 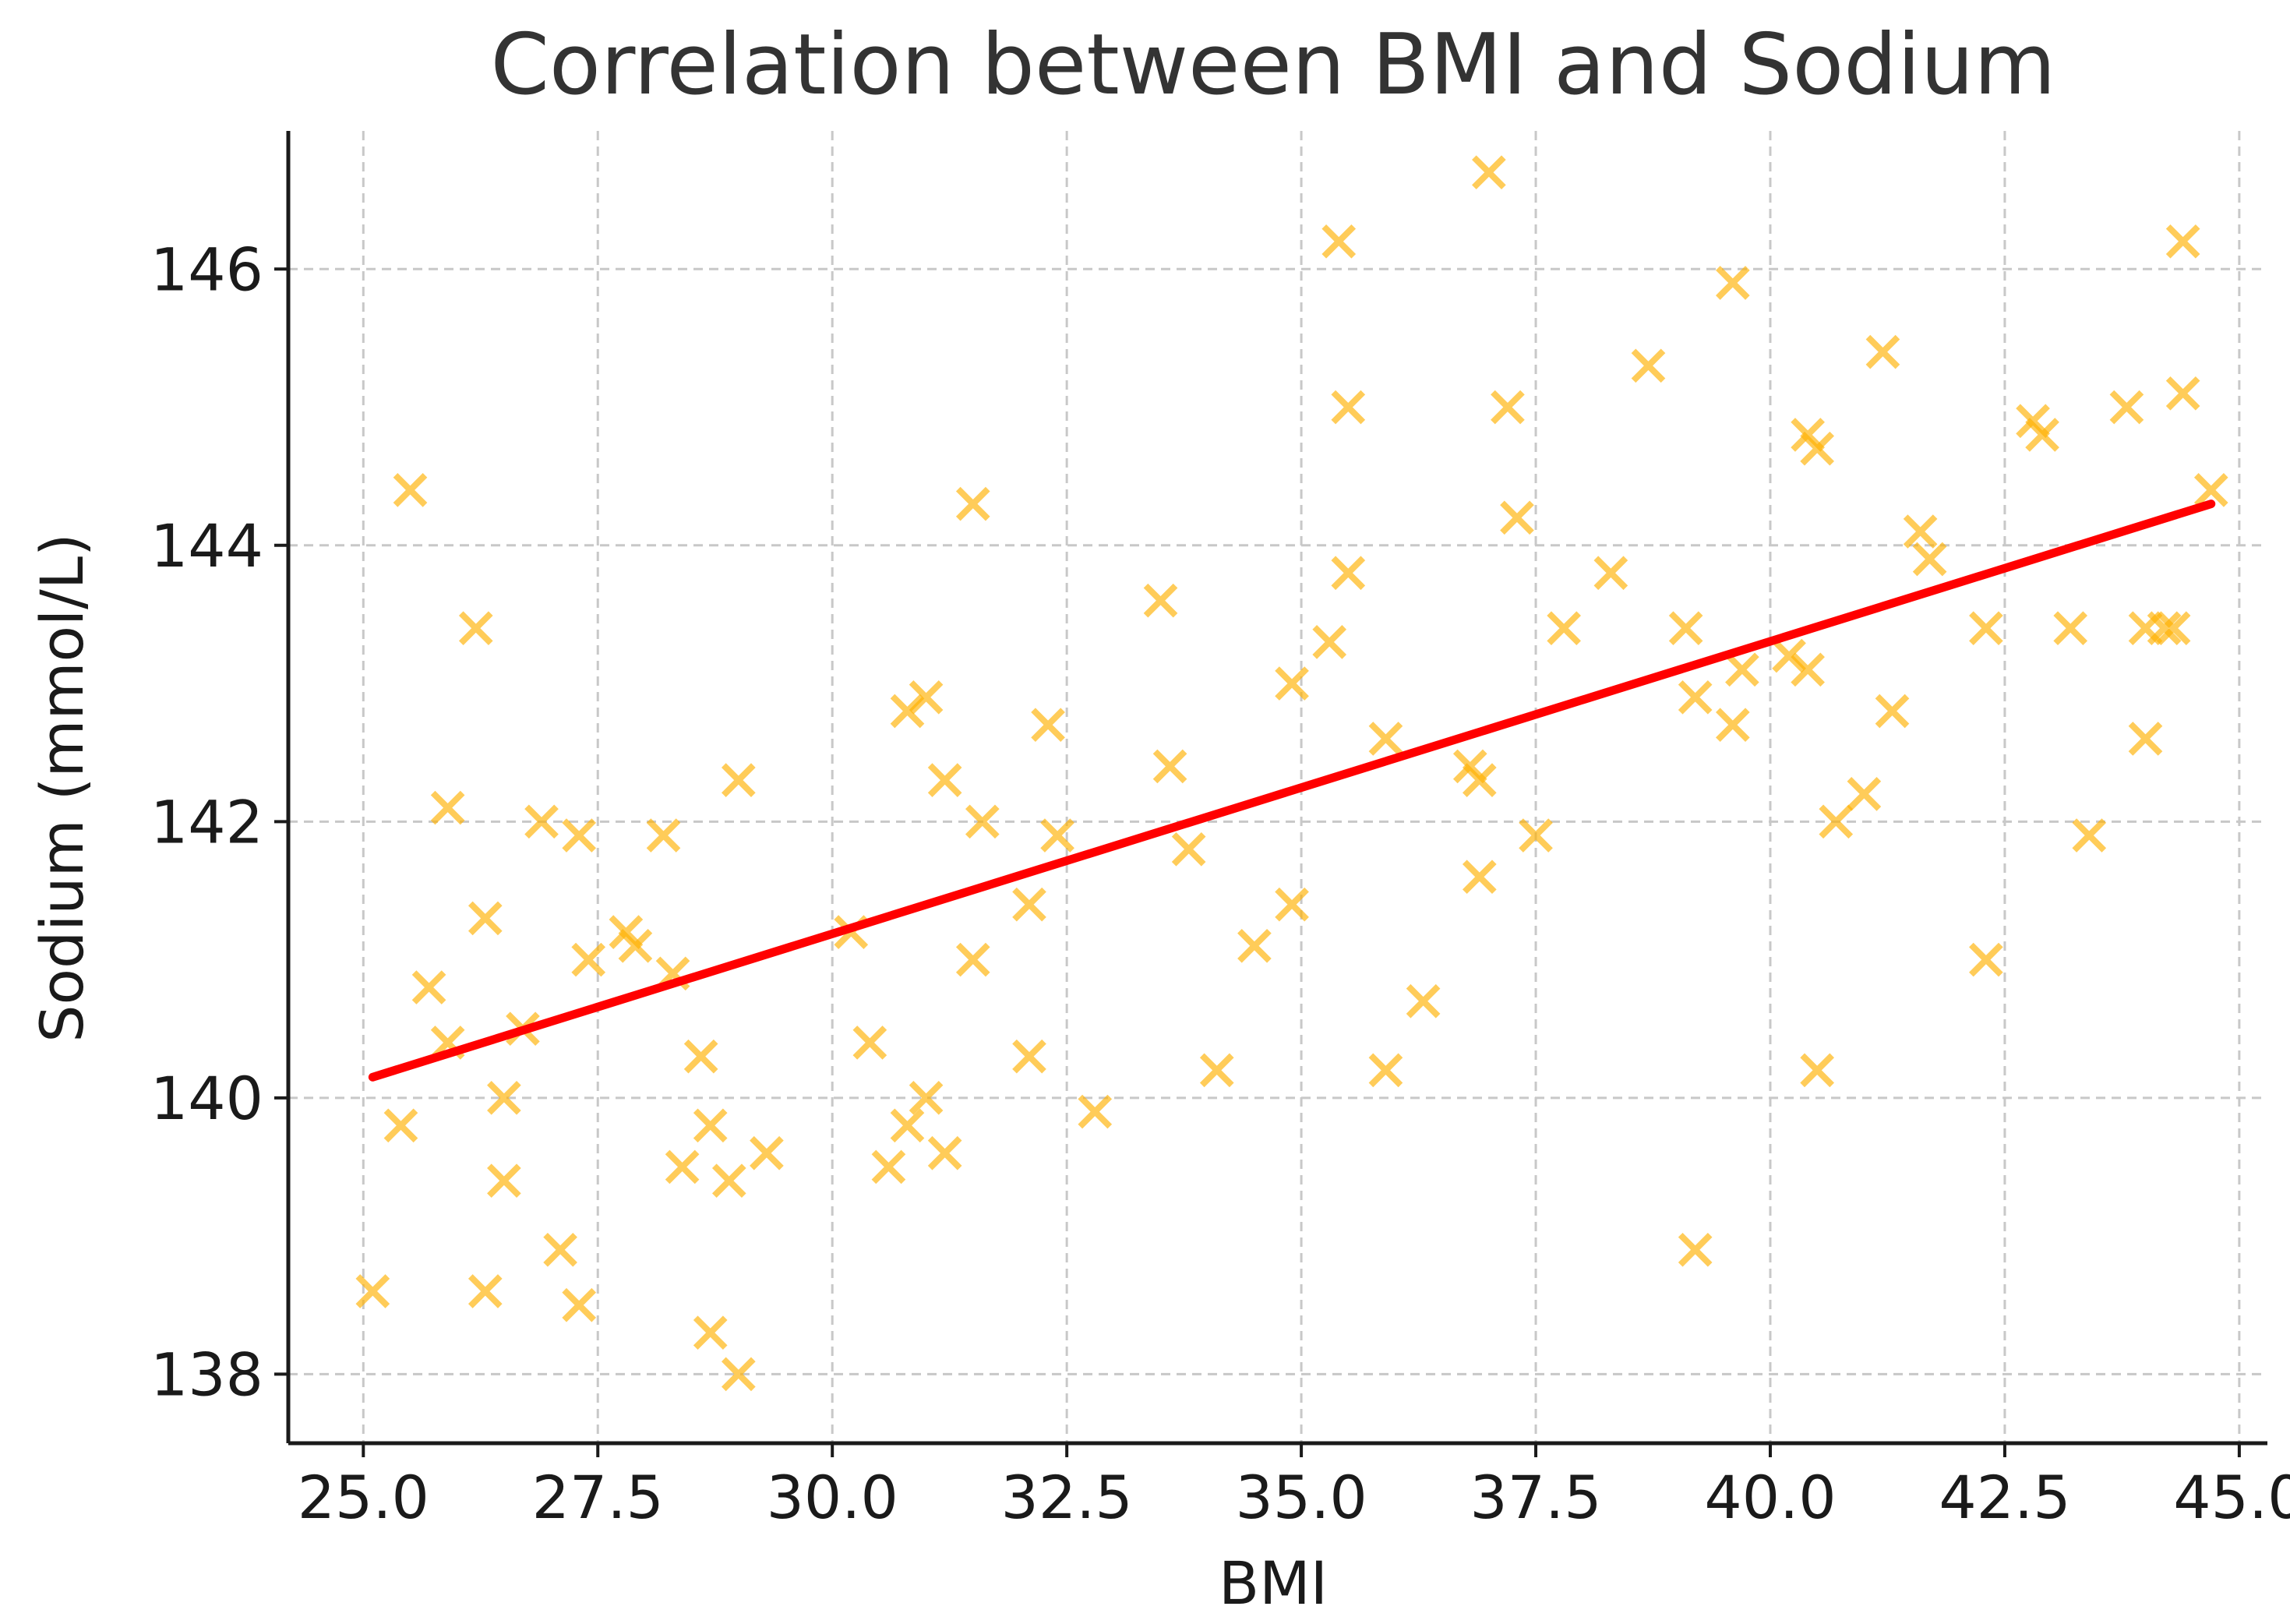 I want to click on x-tick-label: 40.0, so click(x=1770, y=1497).